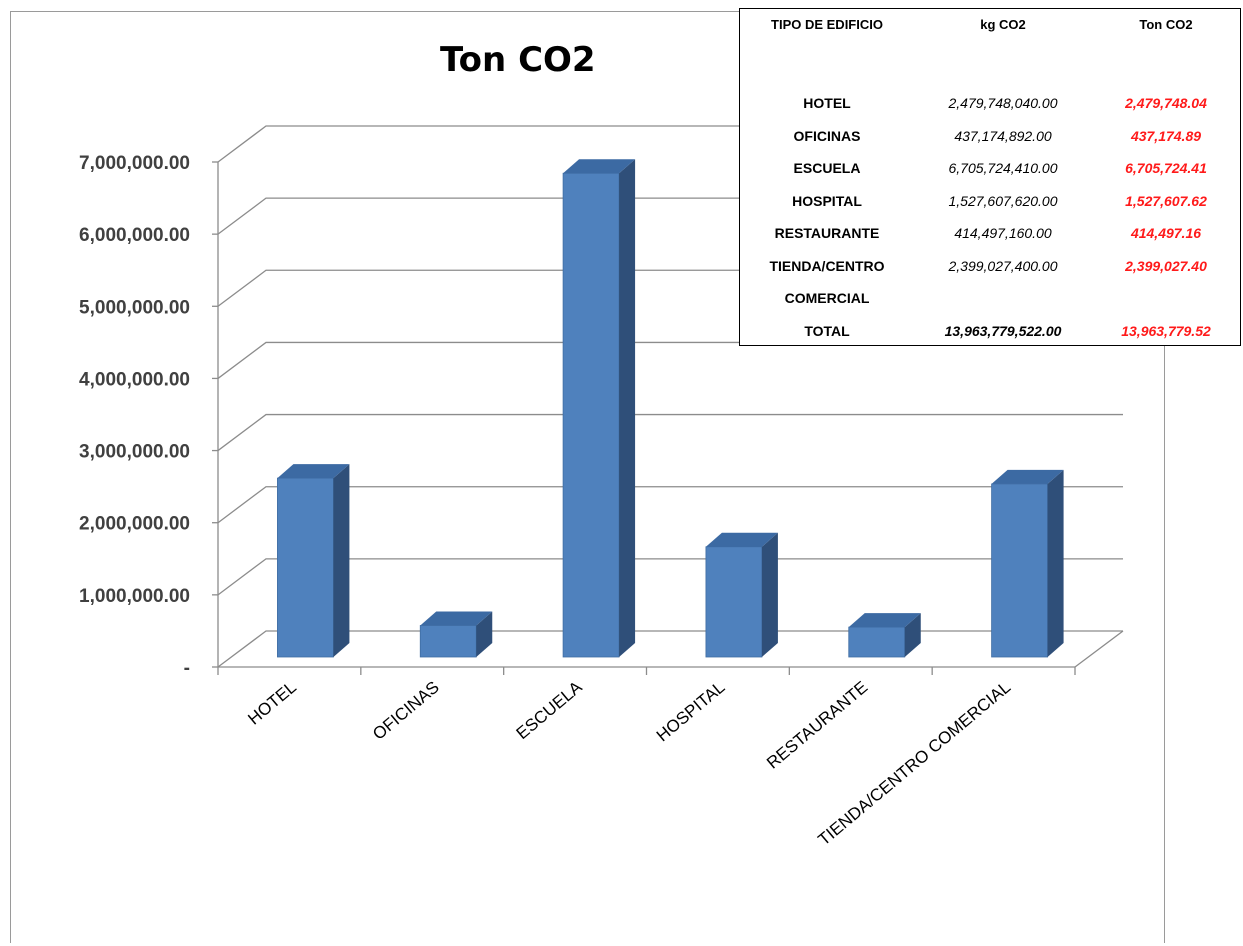 This screenshot has height=946, width=1243. What do you see at coordinates (1166, 330) in the screenshot?
I see `cell-total-ton: 13,963,779.52` at bounding box center [1166, 330].